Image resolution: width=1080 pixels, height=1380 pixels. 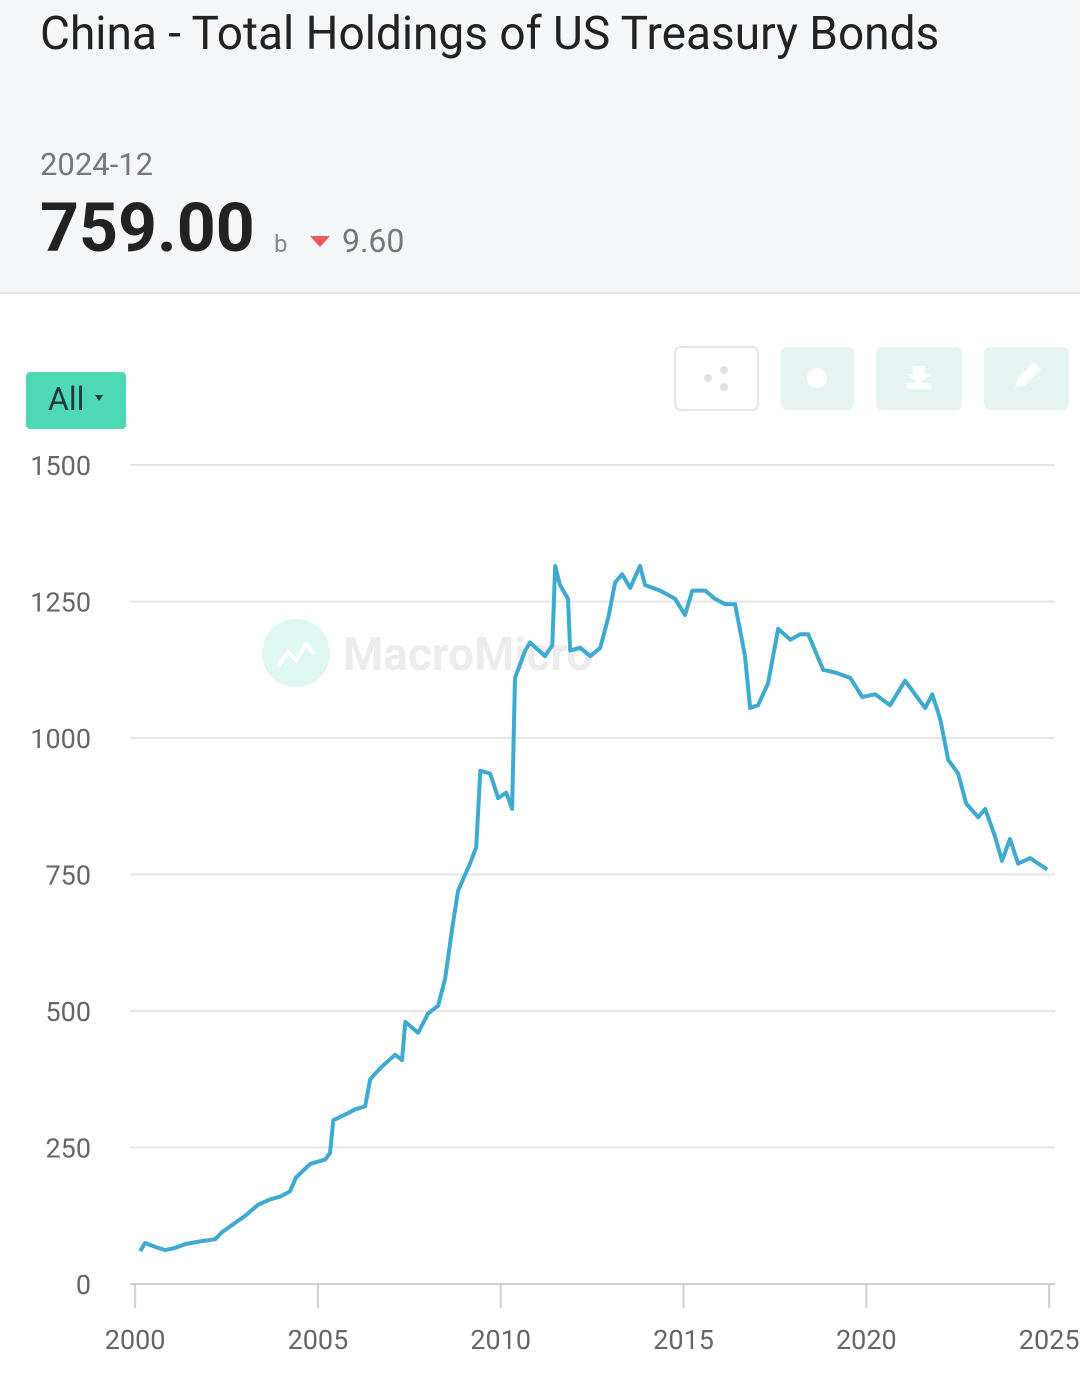 I want to click on x-tick-label: 2005, so click(x=318, y=1340).